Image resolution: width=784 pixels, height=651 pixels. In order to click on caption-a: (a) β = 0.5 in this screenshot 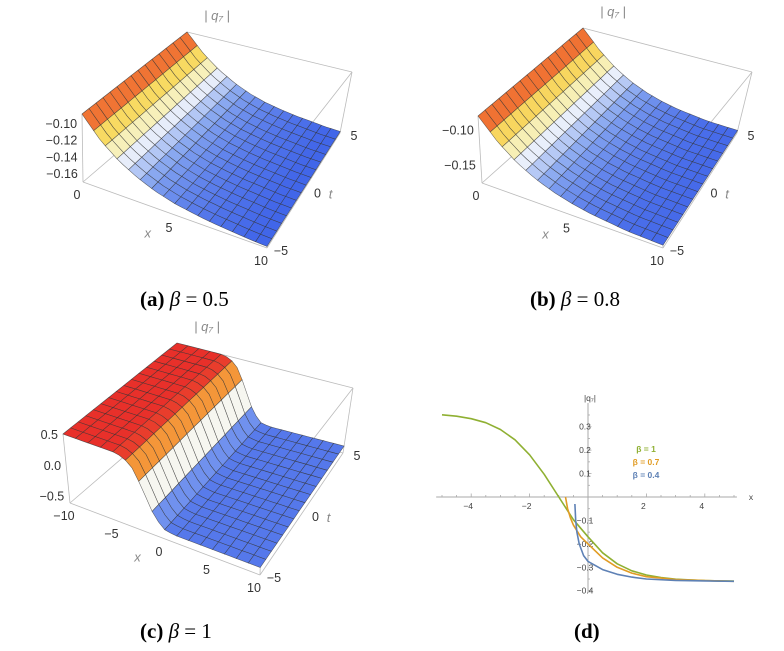, I will do `click(184, 299)`.